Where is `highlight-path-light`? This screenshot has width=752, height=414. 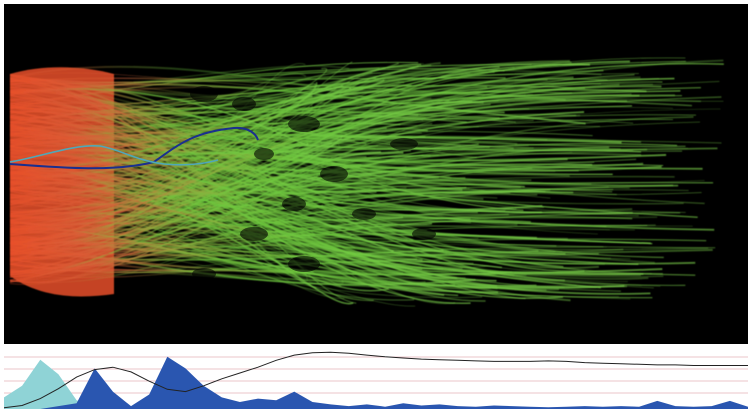 highlight-path-light is located at coordinates (114, 155).